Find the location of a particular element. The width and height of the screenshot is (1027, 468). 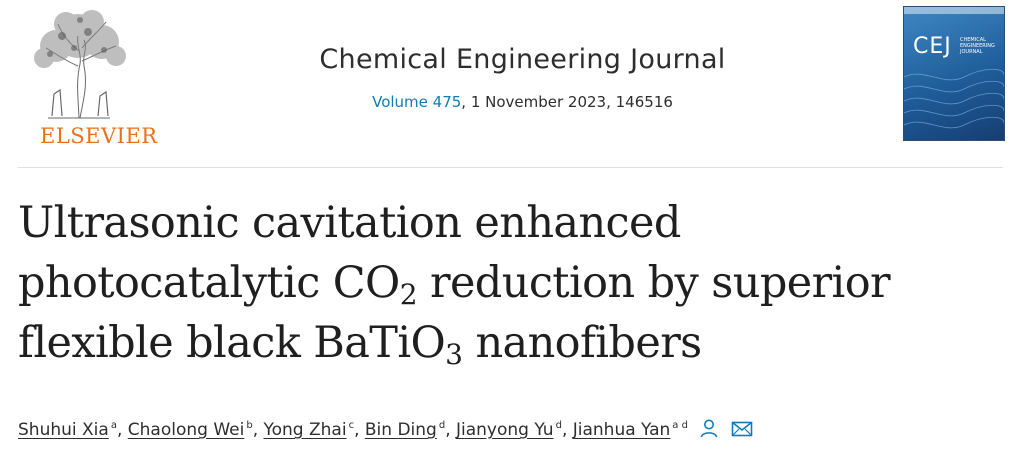

author-link: Jianyong Yu is located at coordinates (505, 430).